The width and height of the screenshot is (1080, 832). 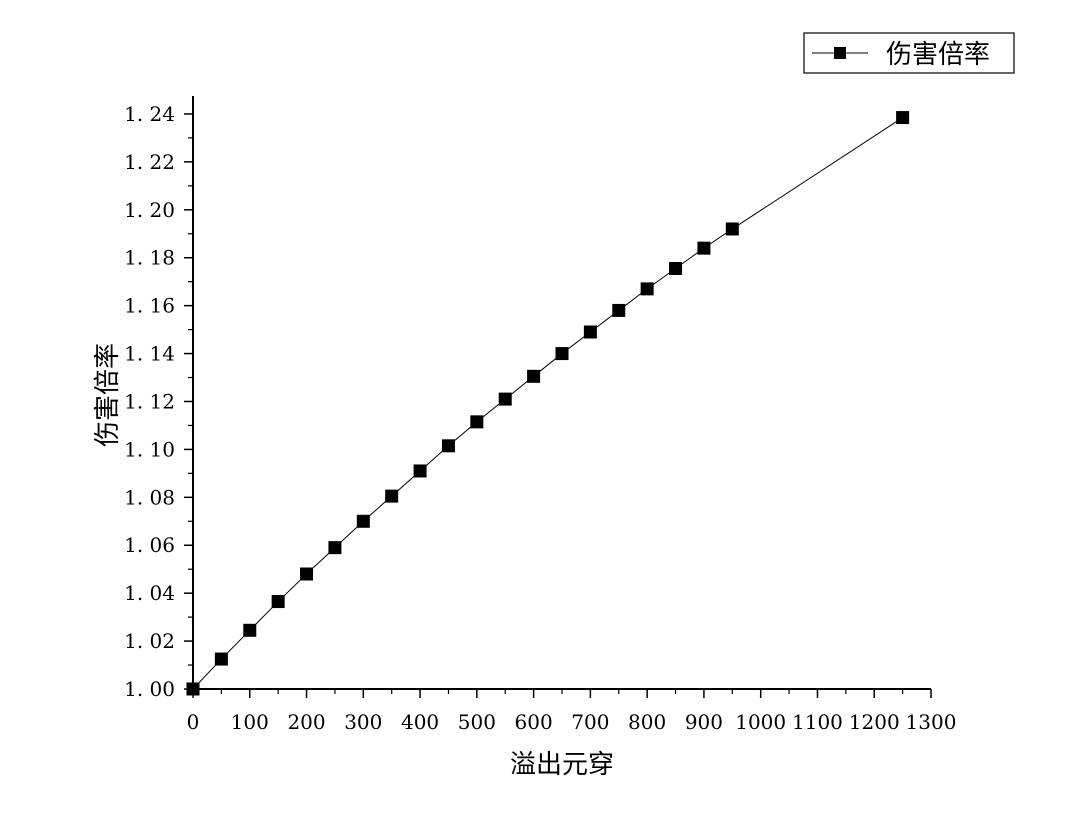 What do you see at coordinates (420, 722) in the screenshot?
I see `x-tick-label: 400` at bounding box center [420, 722].